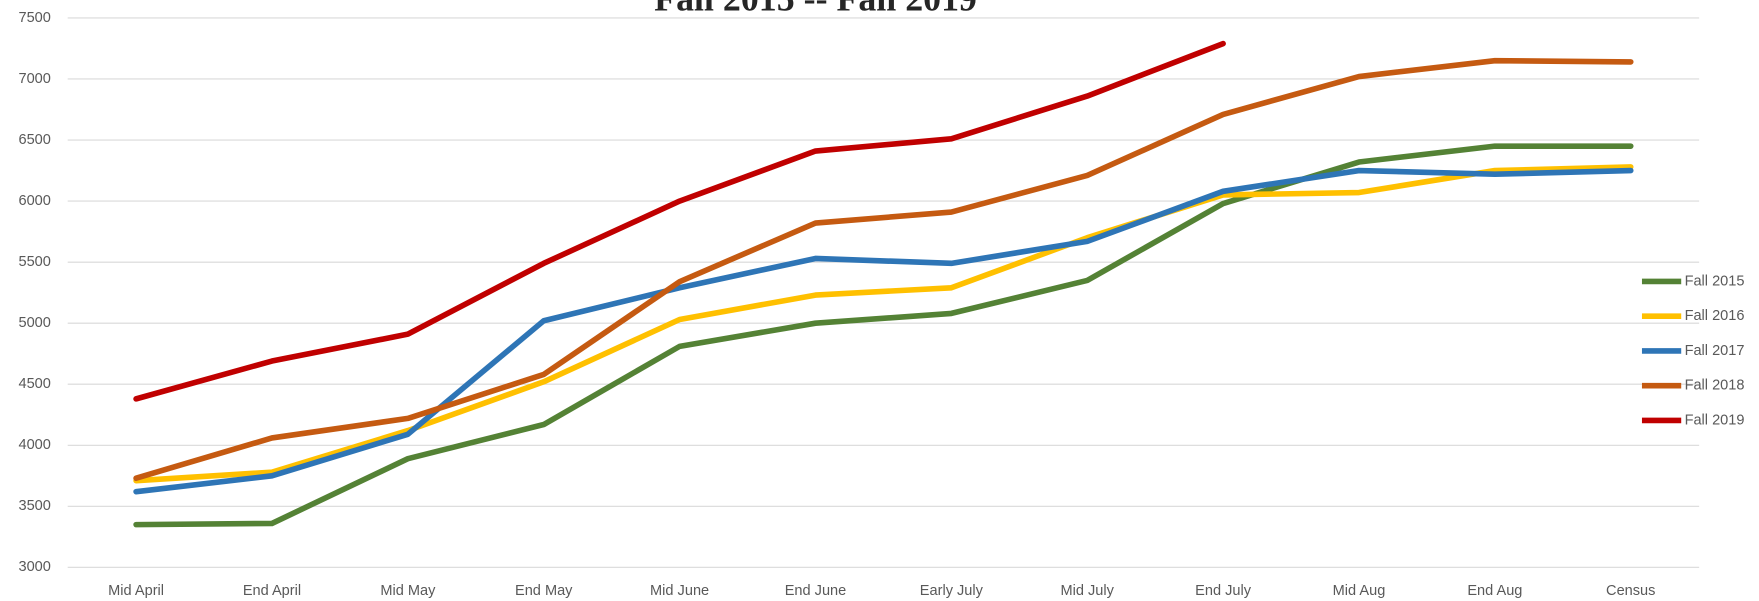 Image resolution: width=1759 pixels, height=601 pixels. I want to click on y-tick-label: 4500, so click(34, 384).